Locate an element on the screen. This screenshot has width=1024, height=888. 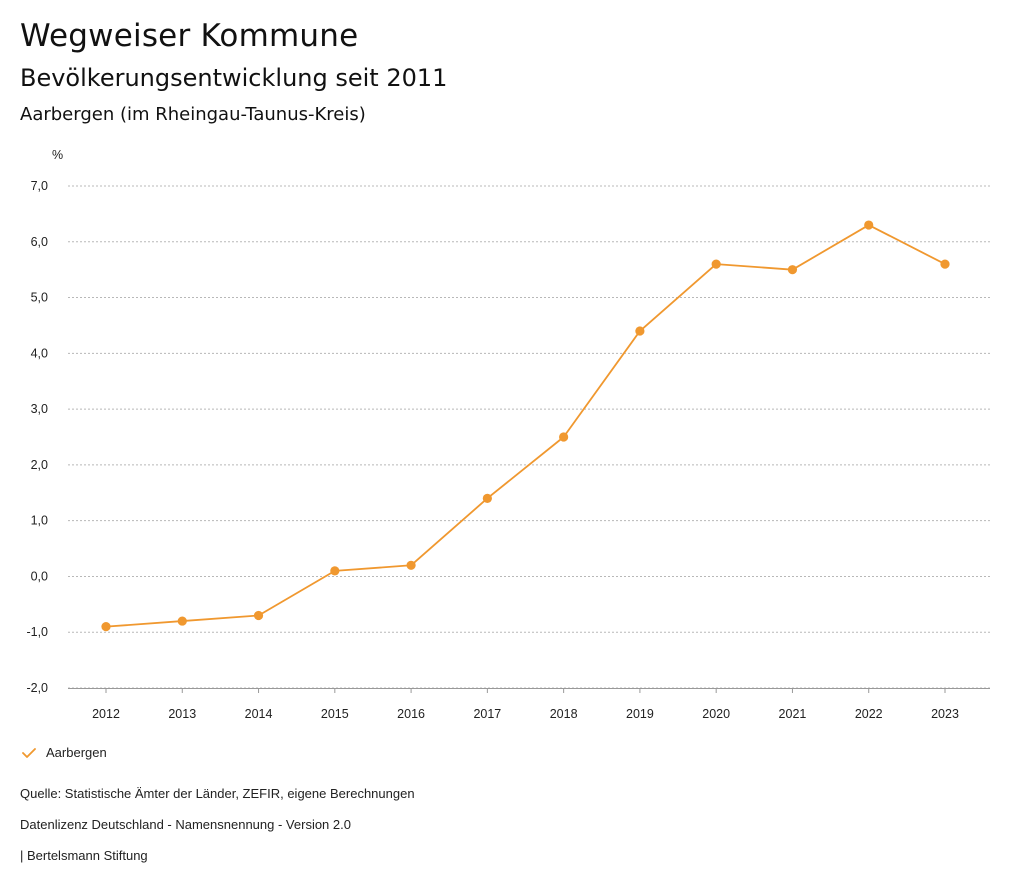
y-tick-label: 5,0 is located at coordinates (39, 298).